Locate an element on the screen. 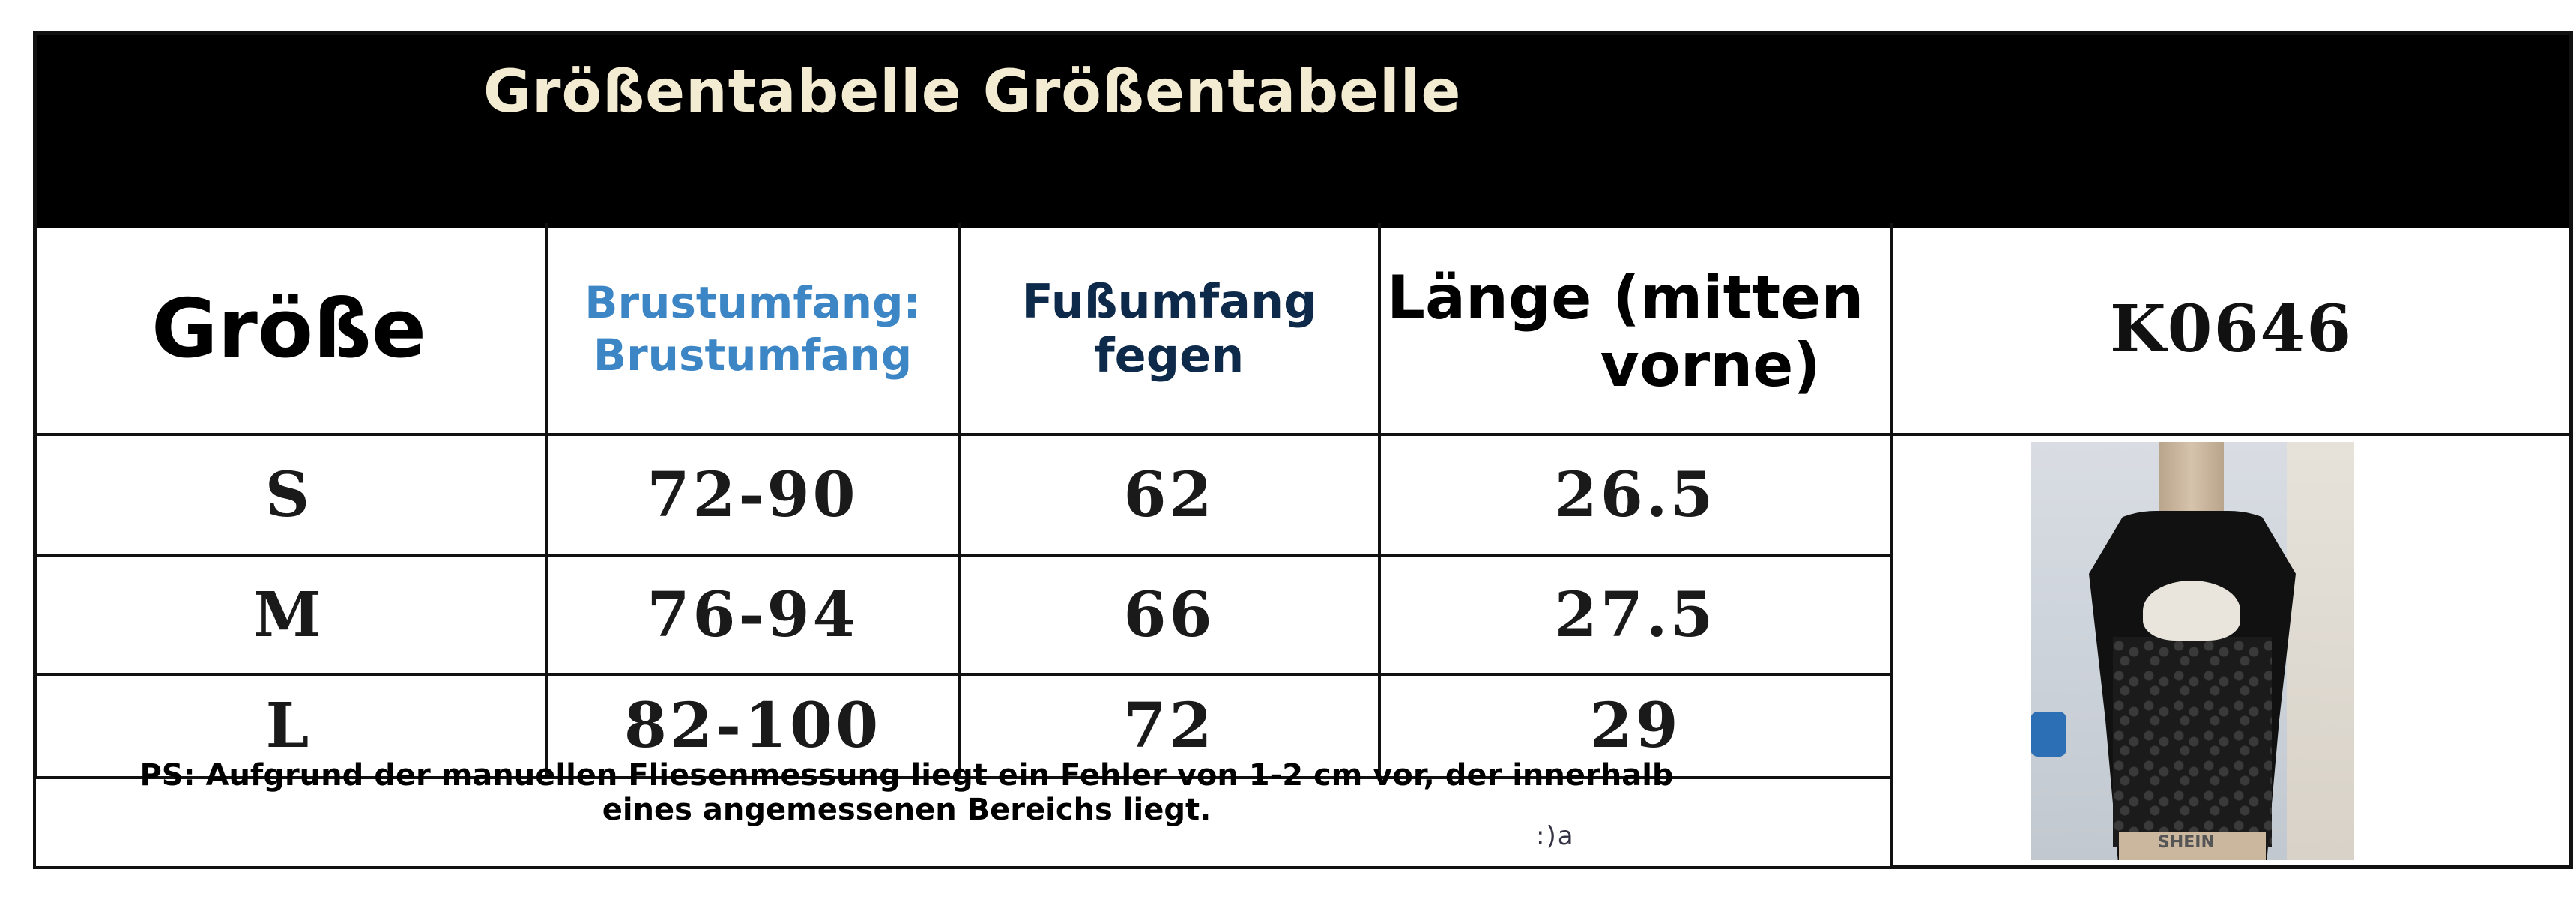  header-chest: Brustumfang is located at coordinates (753, 329).